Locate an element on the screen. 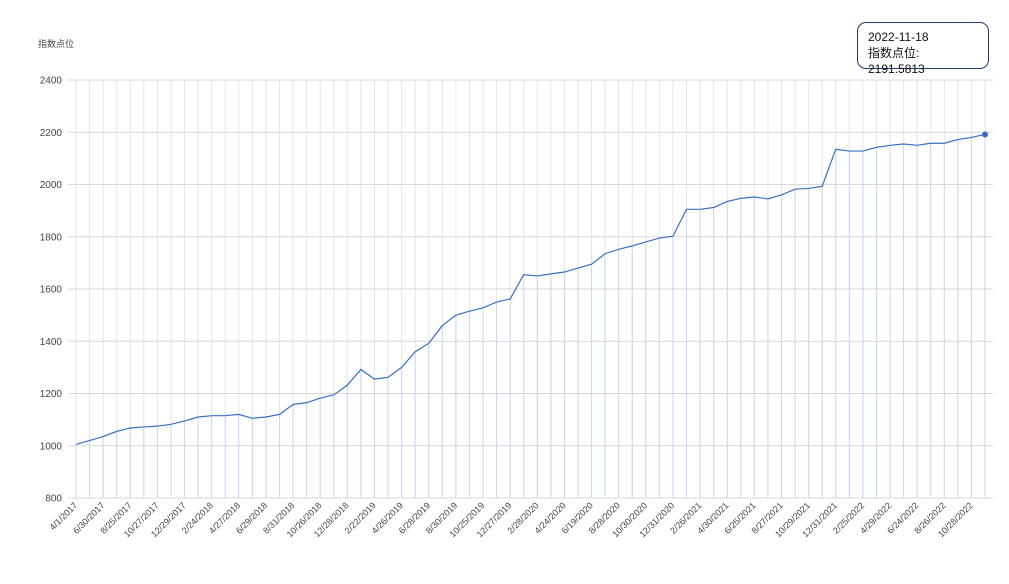  tooltip: 2022-11-18 指数点位: 2191.5813 is located at coordinates (923, 49).